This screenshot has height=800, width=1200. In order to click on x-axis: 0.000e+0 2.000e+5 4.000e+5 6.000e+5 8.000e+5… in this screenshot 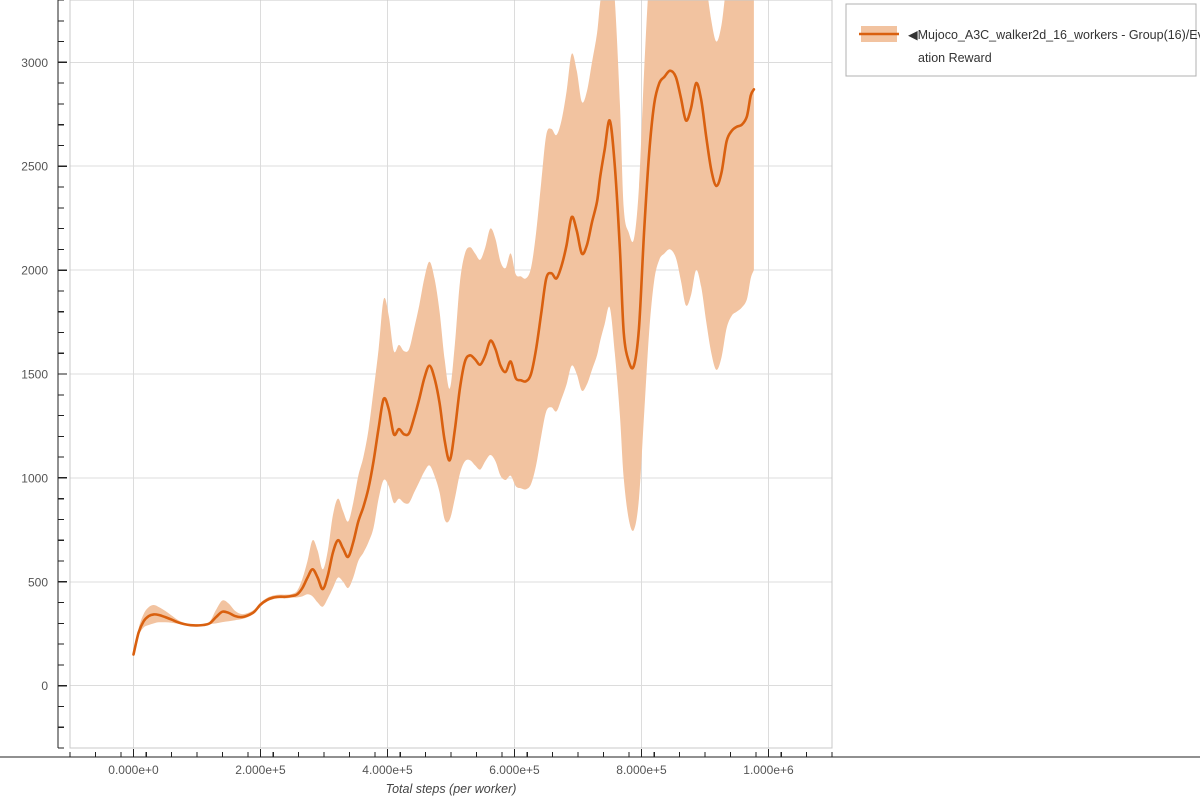, I will do `click(600, 772)`.